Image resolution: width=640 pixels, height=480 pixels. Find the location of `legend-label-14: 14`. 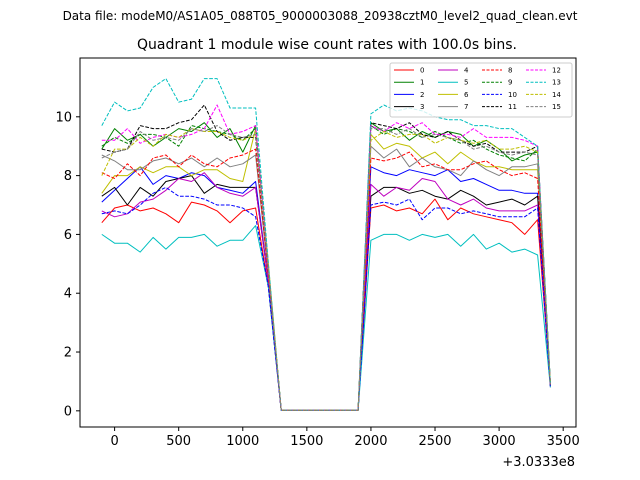

legend-label-14: 14 is located at coordinates (556, 95).